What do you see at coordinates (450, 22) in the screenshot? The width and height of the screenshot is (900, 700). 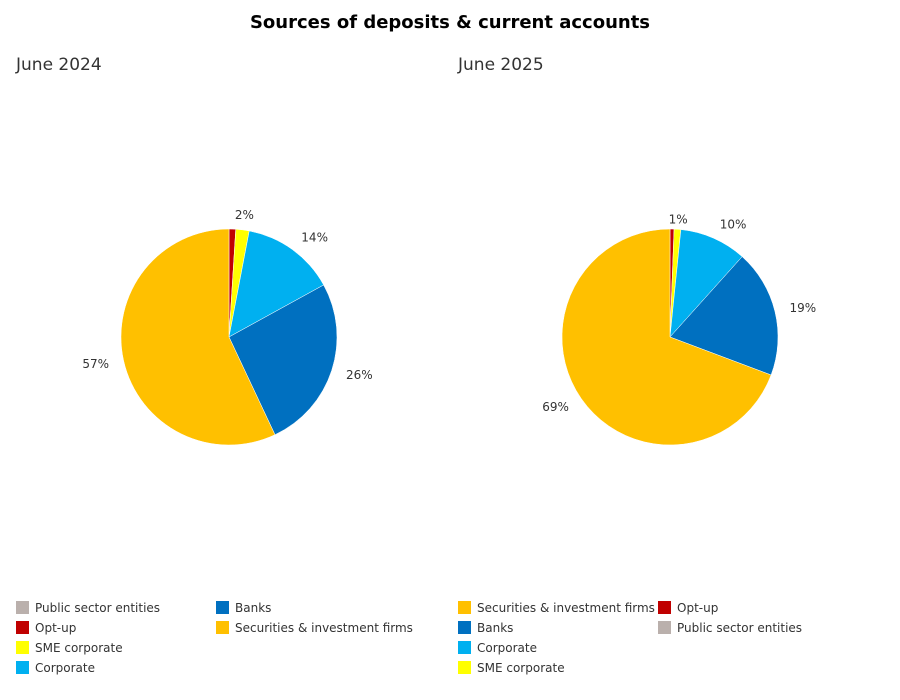 I see `chart-title: Sources of deposits & current accounts` at bounding box center [450, 22].